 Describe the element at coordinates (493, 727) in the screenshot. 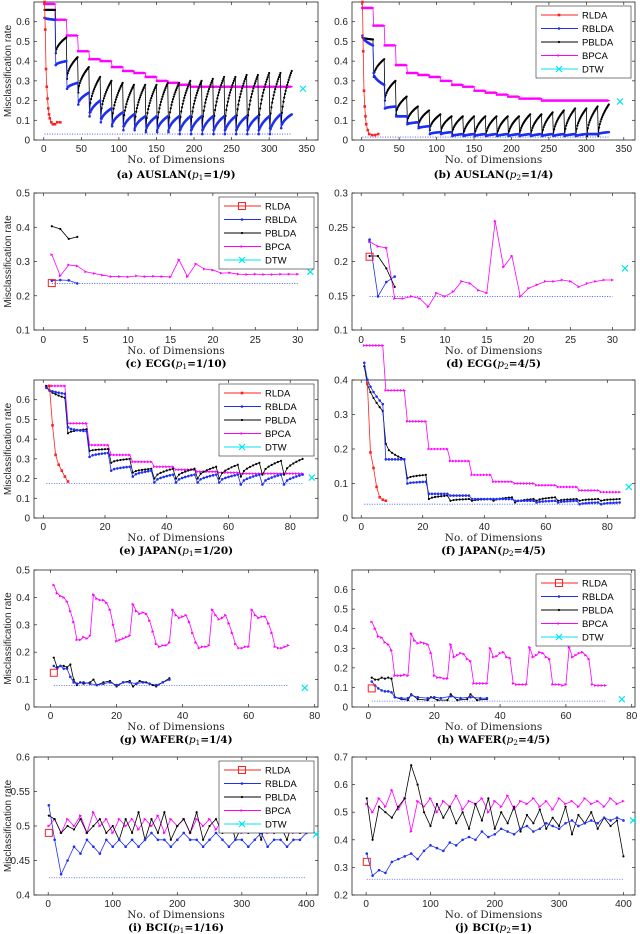

I see `x-axis-label: No. of Dimensions` at that location.